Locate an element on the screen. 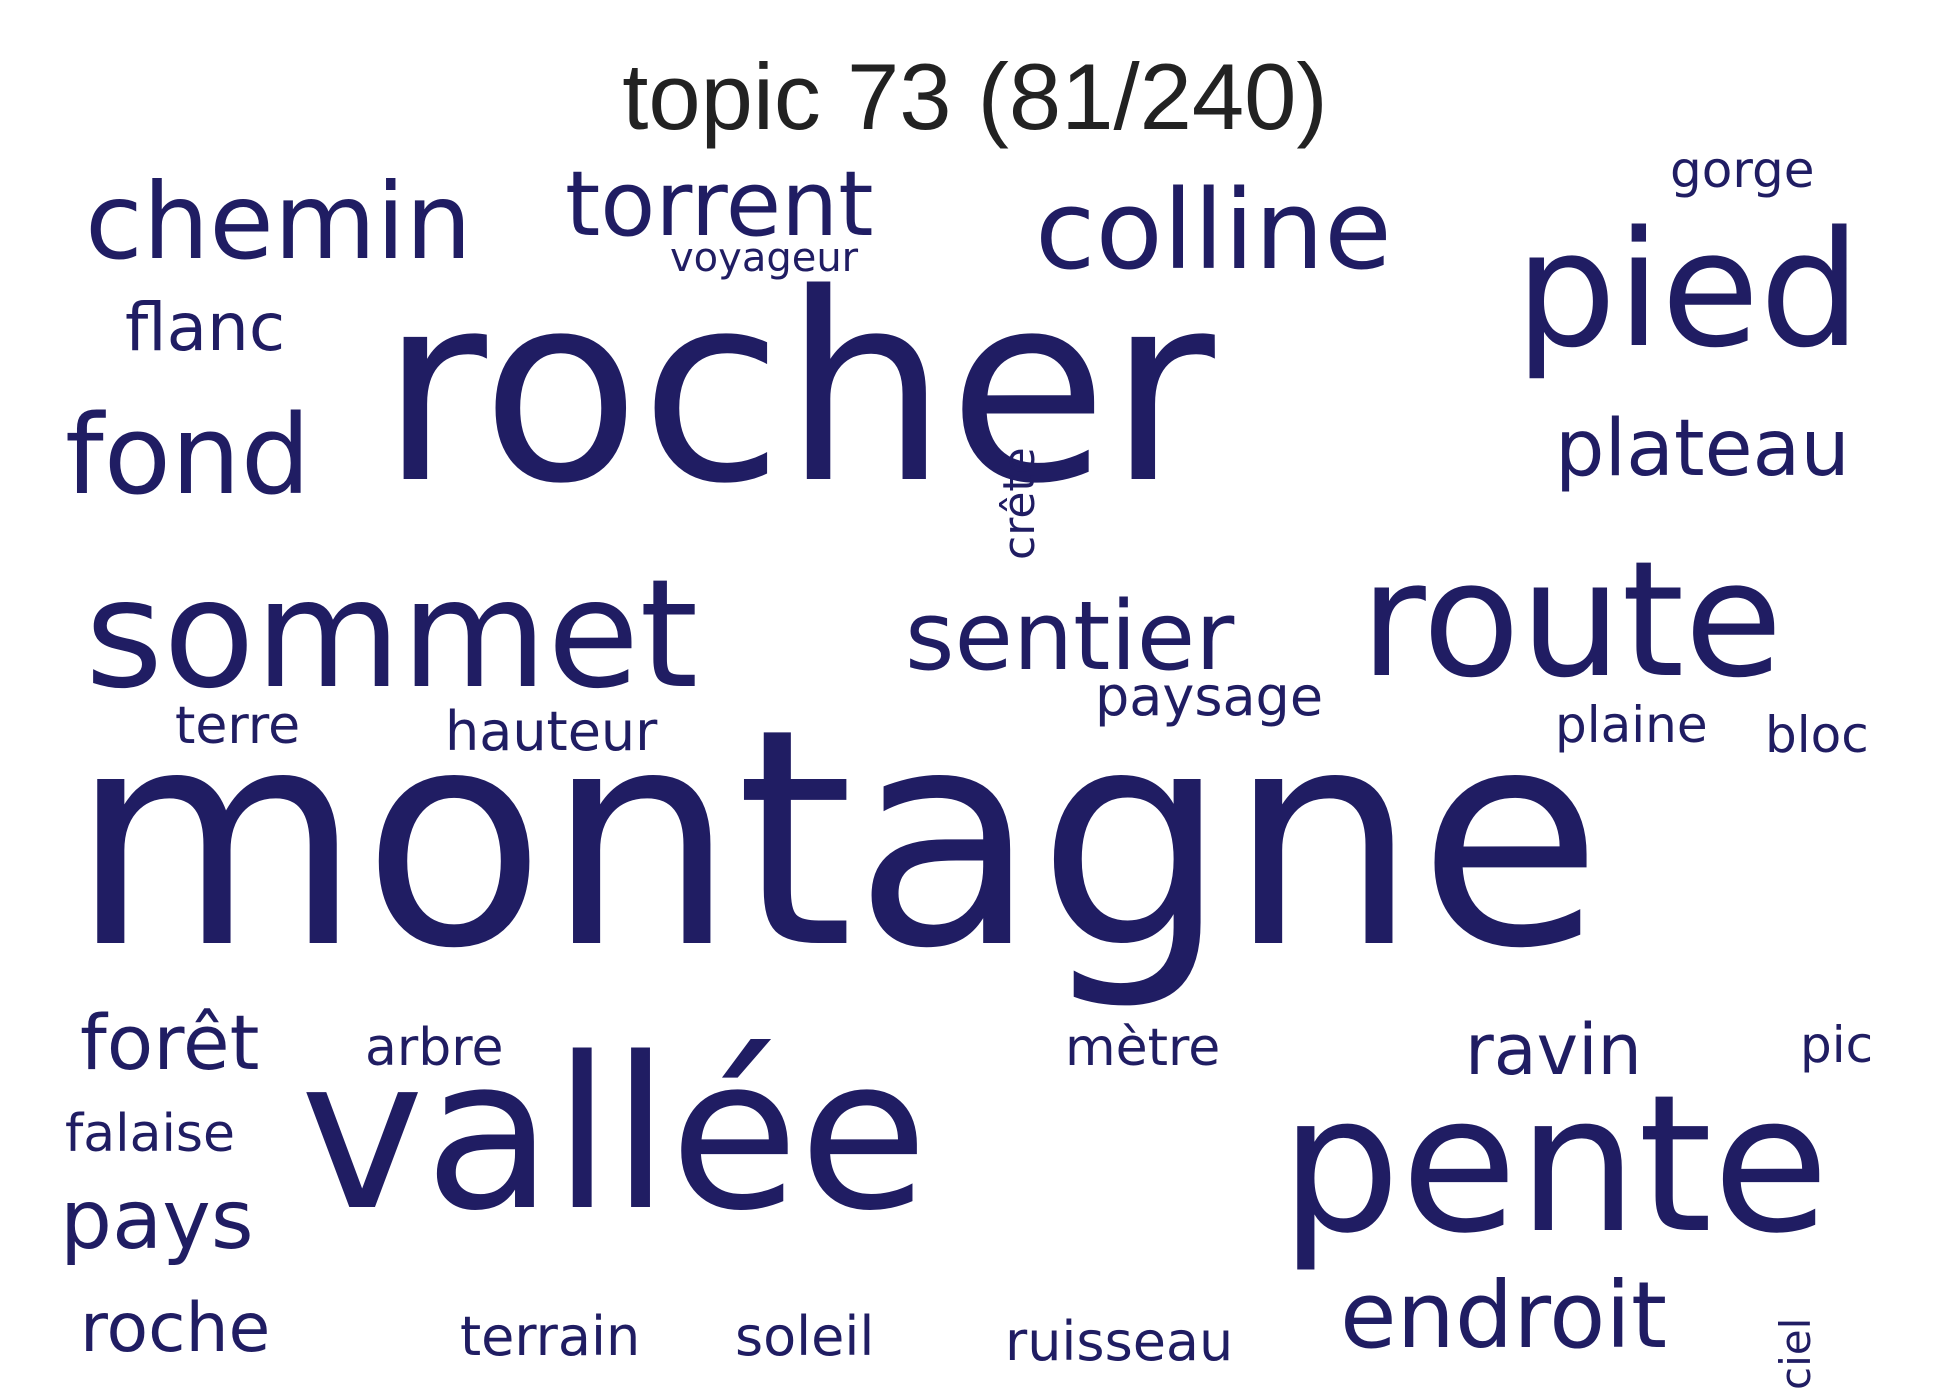  word-roche: roche is located at coordinates (175, 1328).